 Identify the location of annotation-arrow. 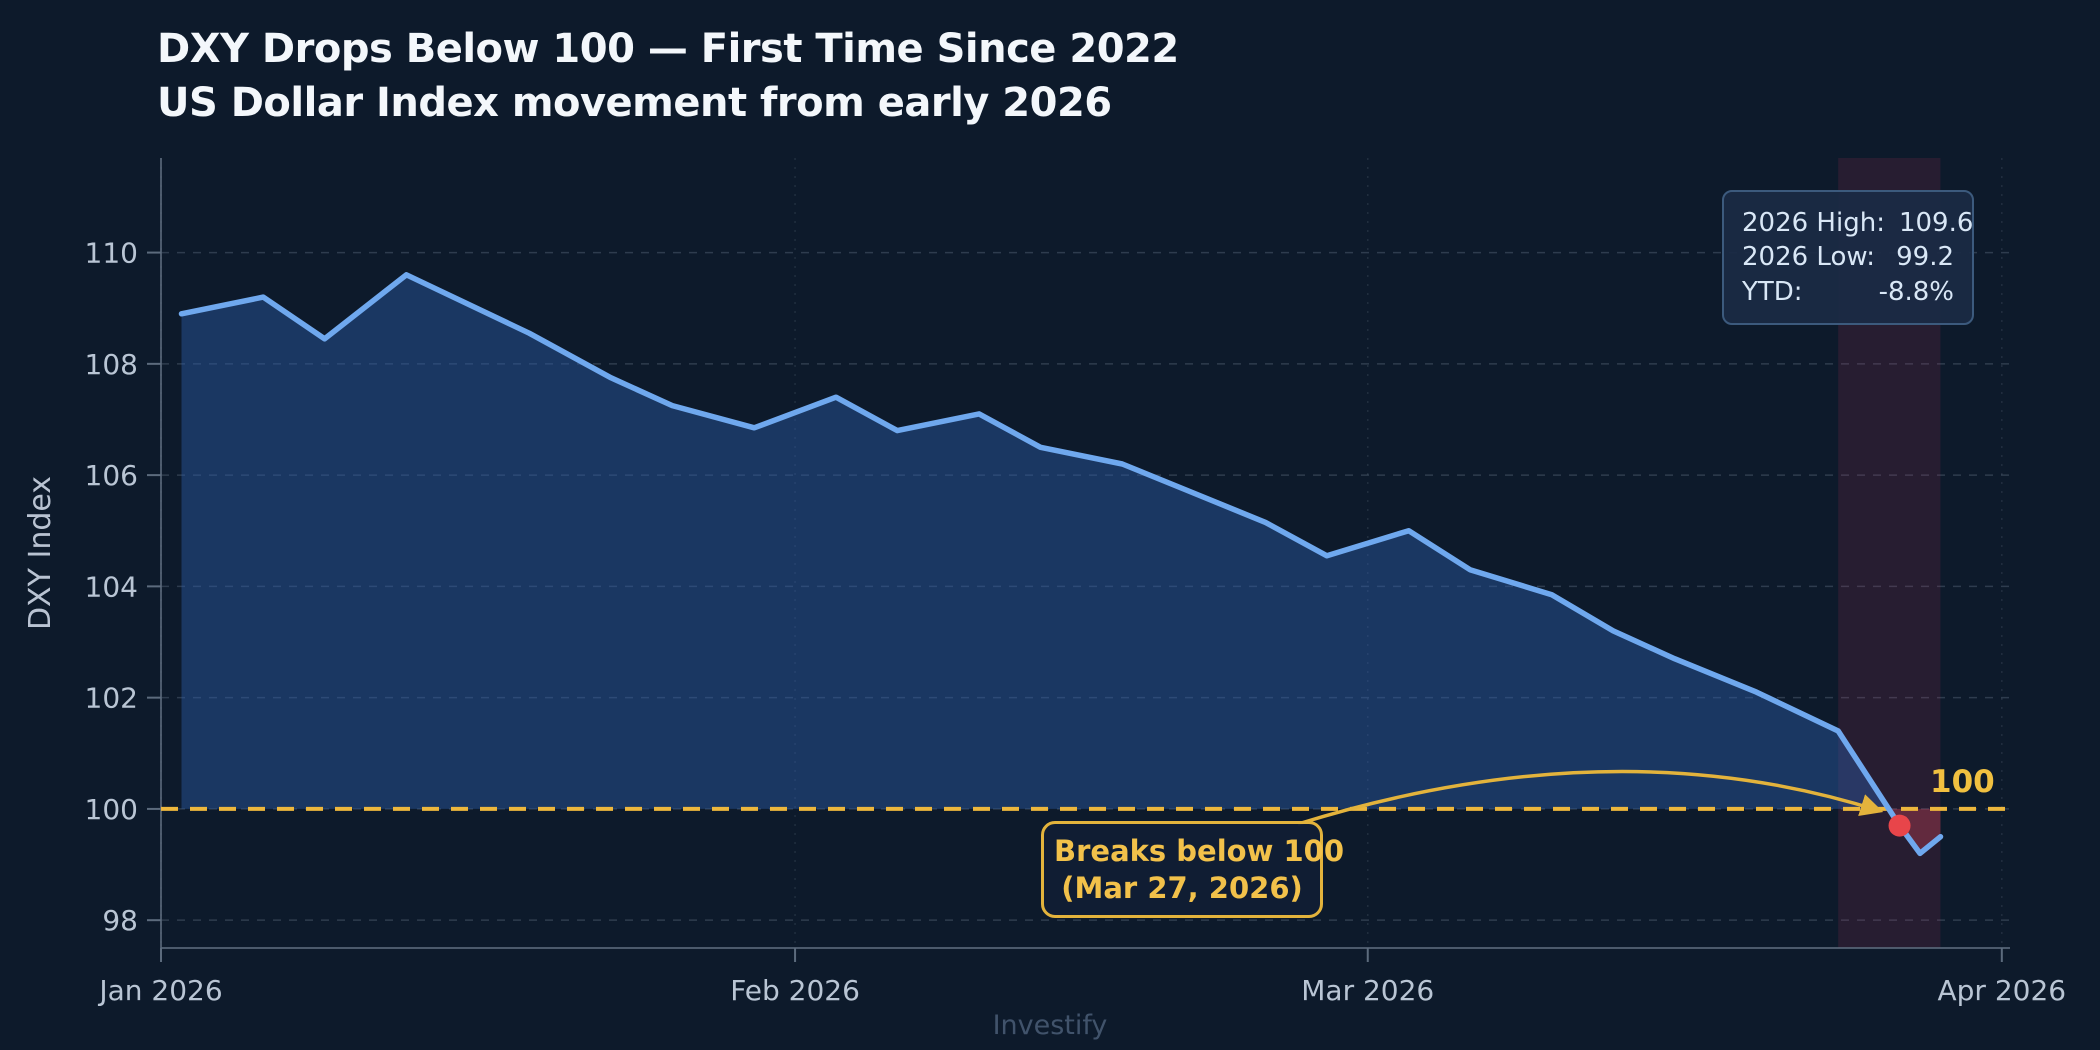
(1590, 797).